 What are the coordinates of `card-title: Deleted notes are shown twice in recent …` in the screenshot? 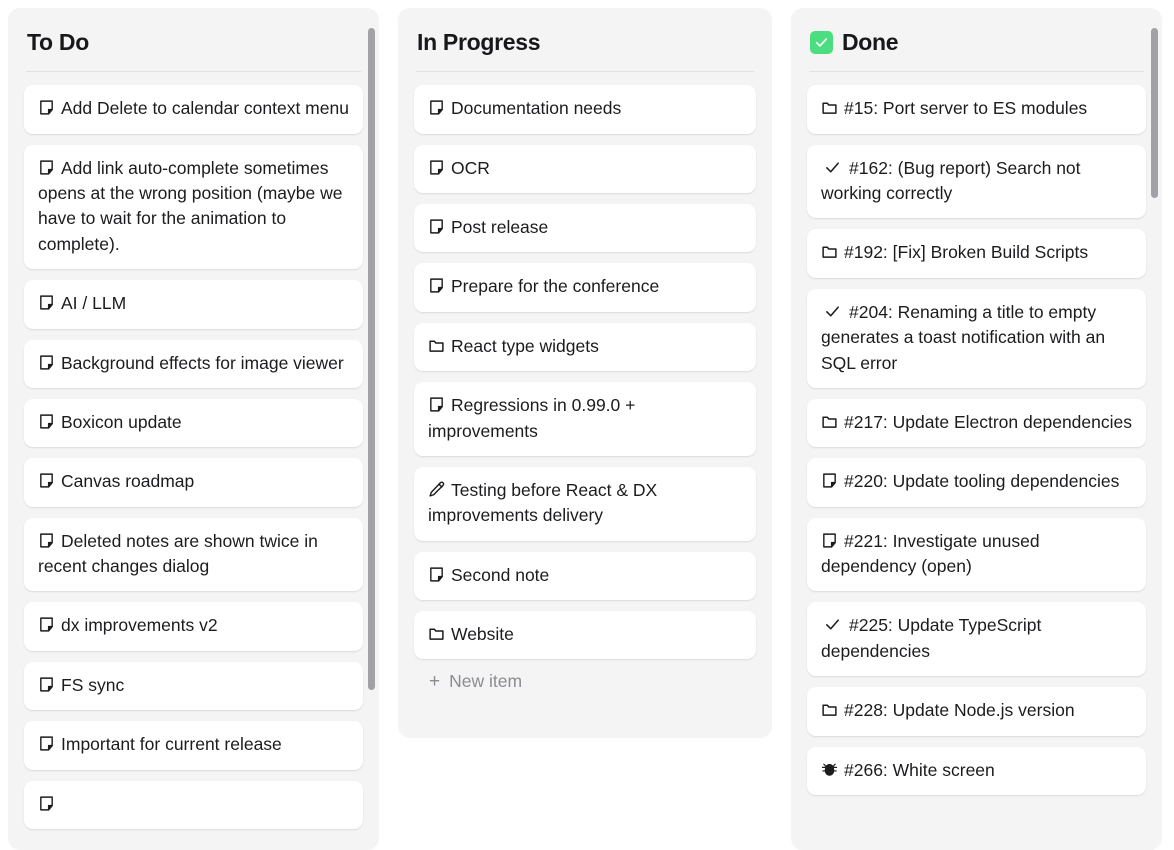 It's located at (178, 553).